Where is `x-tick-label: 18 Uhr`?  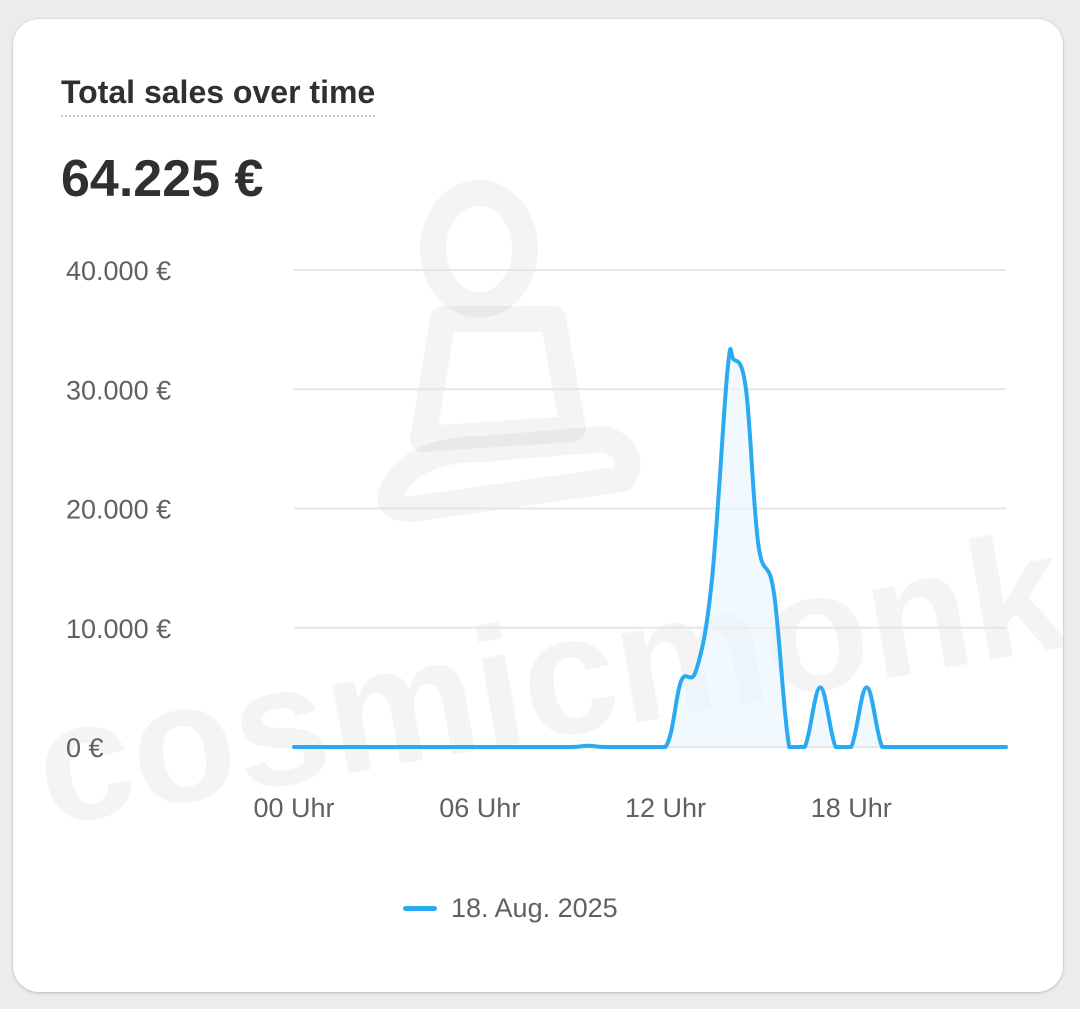
x-tick-label: 18 Uhr is located at coordinates (851, 808).